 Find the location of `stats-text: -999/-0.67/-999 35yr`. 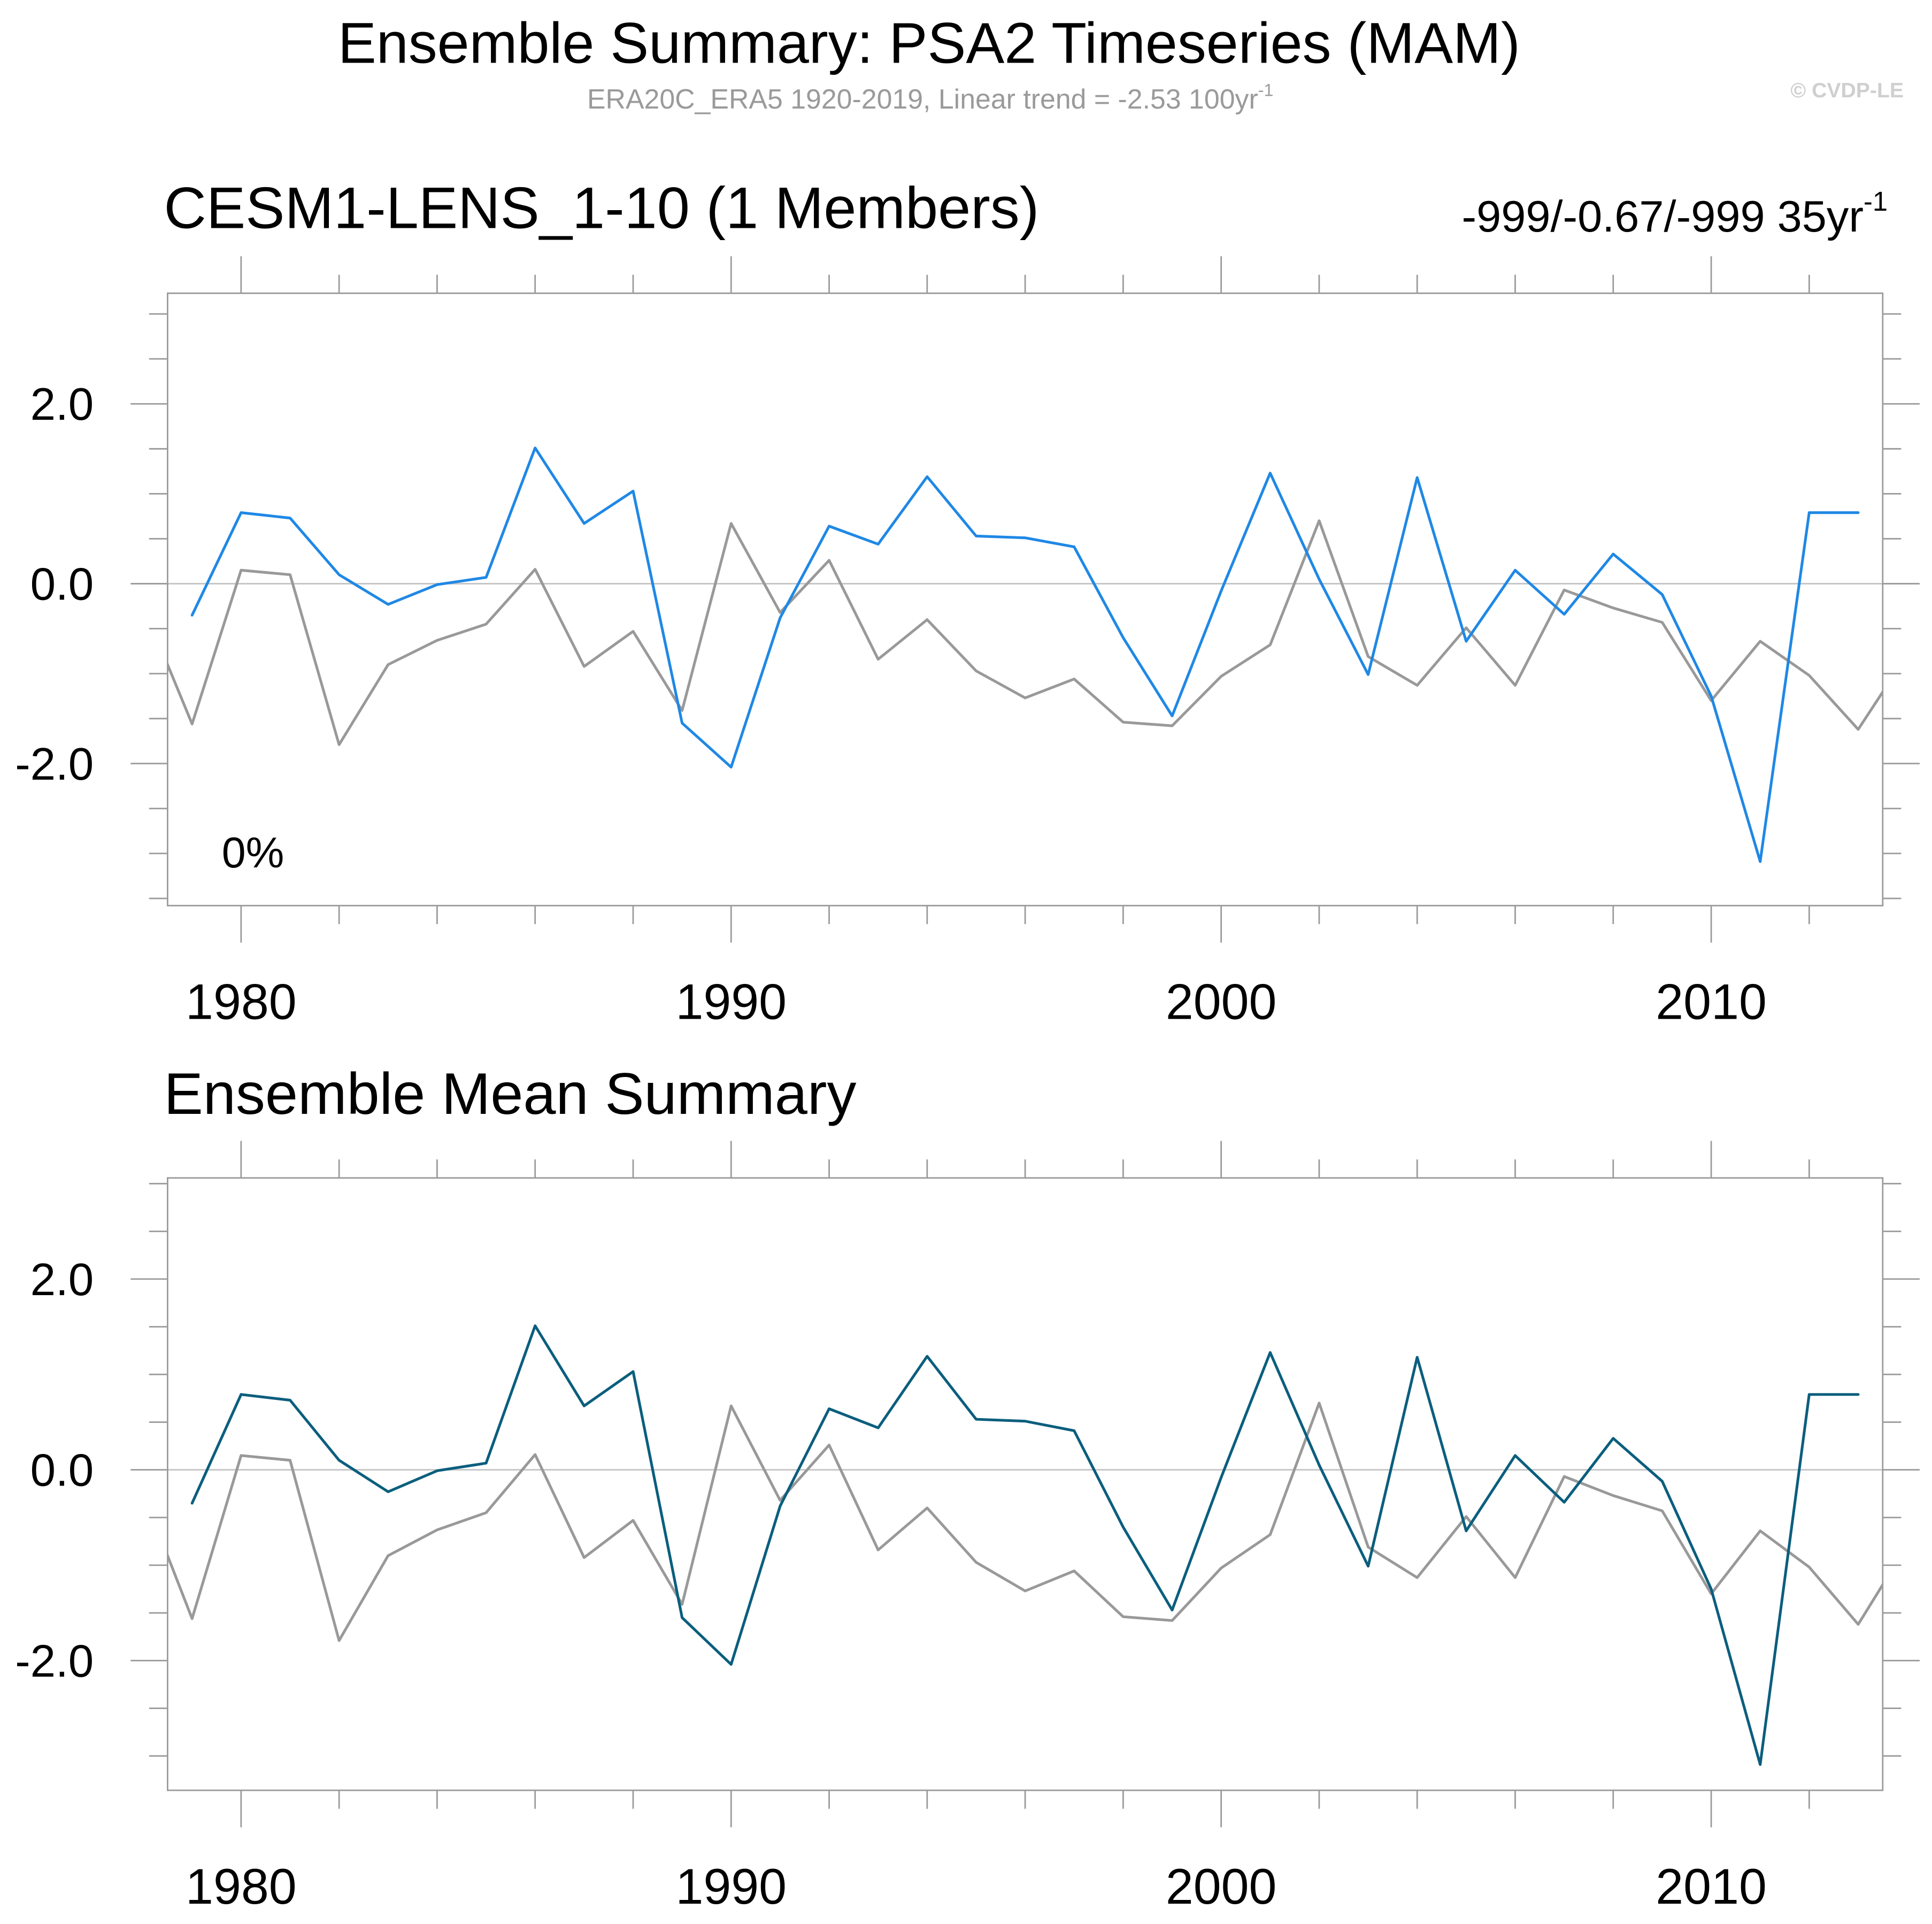

stats-text: -999/-0.67/-999 35yr is located at coordinates (1662, 216).